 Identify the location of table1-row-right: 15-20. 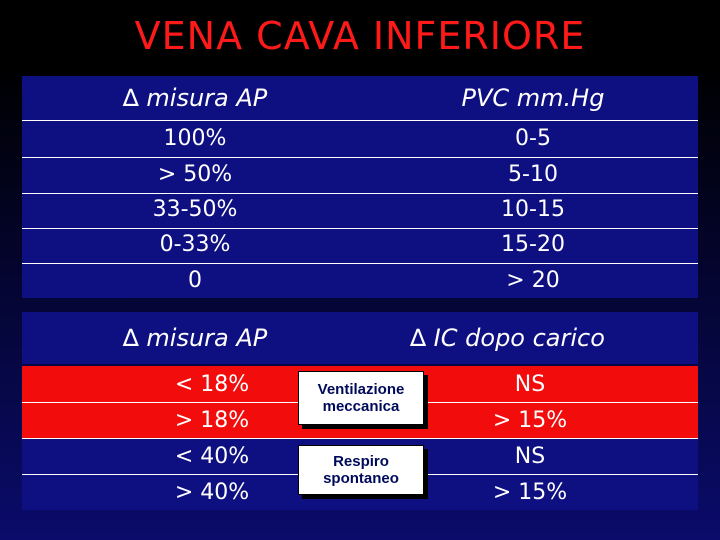
(533, 245).